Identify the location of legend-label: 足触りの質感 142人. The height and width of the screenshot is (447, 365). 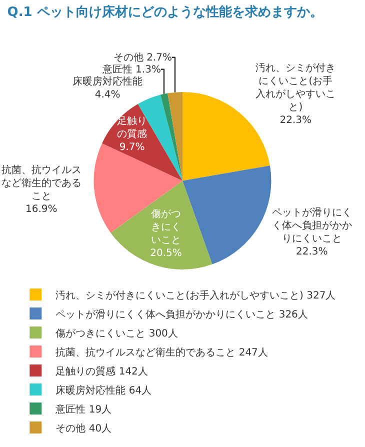
(102, 371).